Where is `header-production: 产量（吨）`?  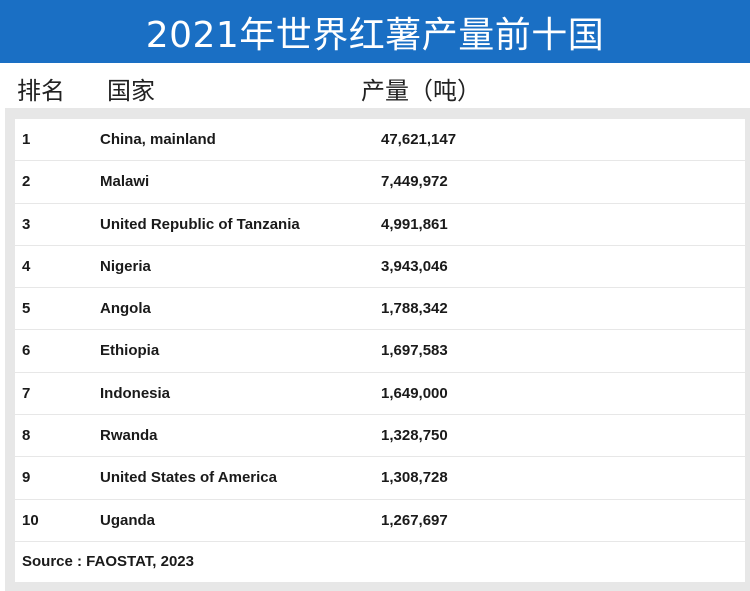
header-production: 产量（吨） is located at coordinates (421, 91).